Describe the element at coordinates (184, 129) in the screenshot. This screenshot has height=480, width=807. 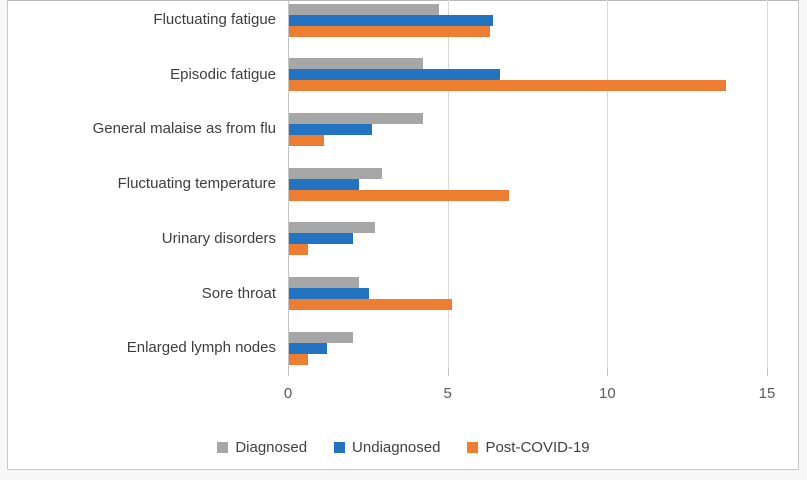
I see `category-label: General malaise as from flu` at that location.